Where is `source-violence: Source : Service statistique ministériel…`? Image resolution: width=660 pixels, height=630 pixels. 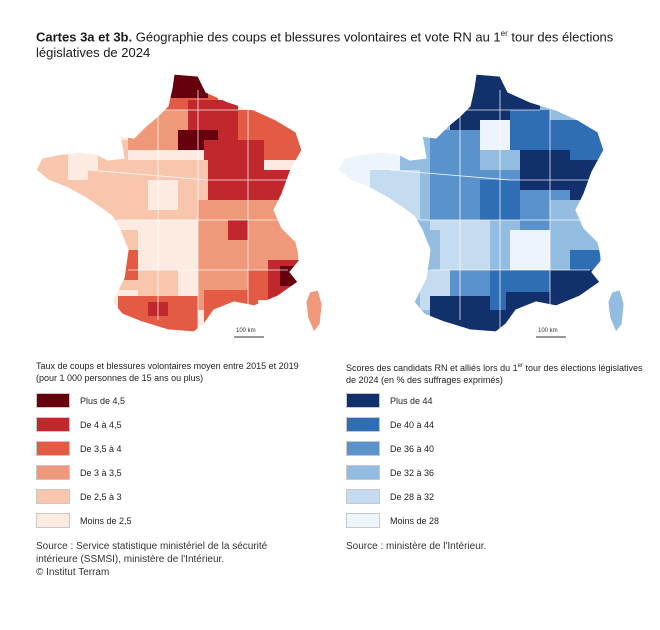
source-violence: Source : Service statistique ministériel… is located at coordinates (181, 553).